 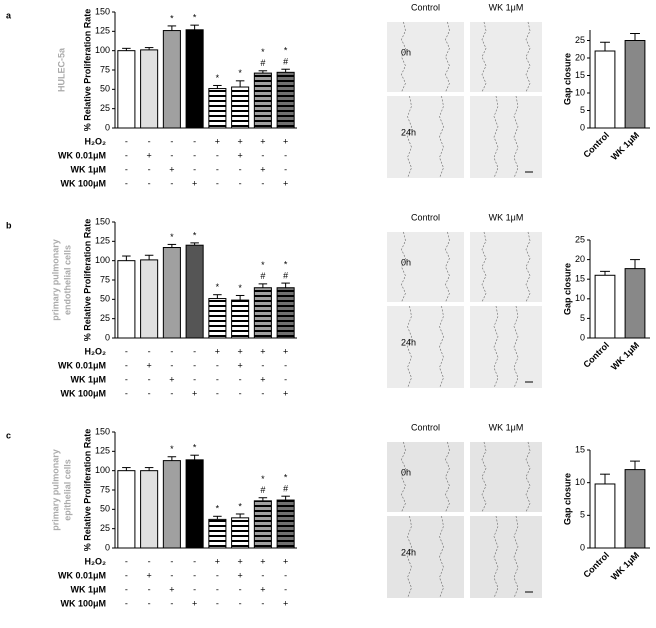 I want to click on cell-label: HULEC-5a, so click(x=61, y=69).